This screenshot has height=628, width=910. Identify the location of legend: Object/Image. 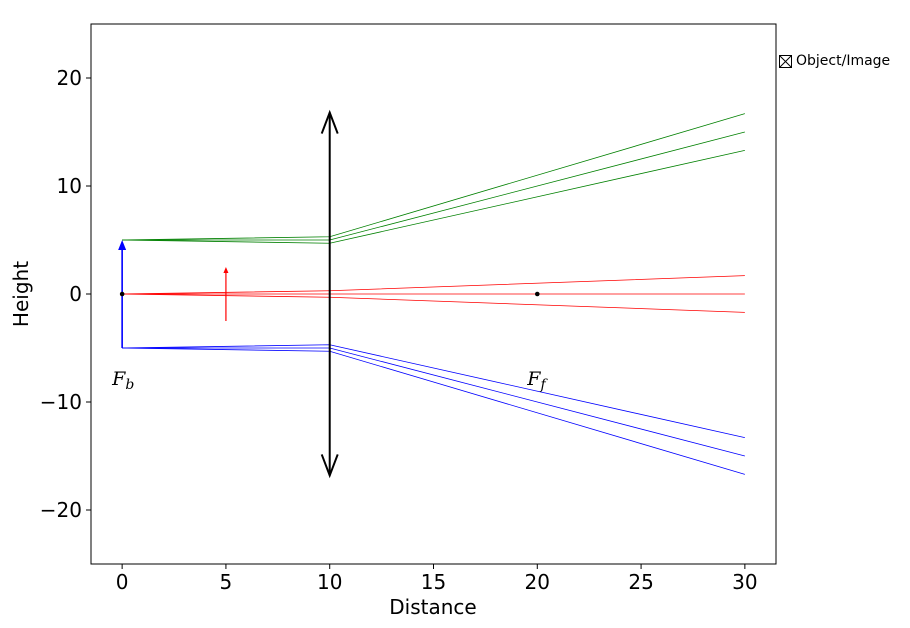
(834, 61).